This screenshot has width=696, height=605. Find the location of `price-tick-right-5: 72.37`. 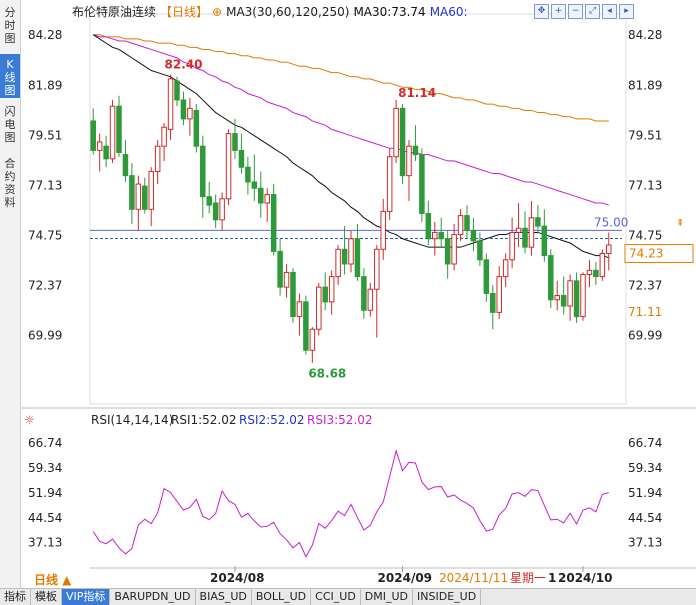

price-tick-right-5: 72.37 is located at coordinates (645, 286).